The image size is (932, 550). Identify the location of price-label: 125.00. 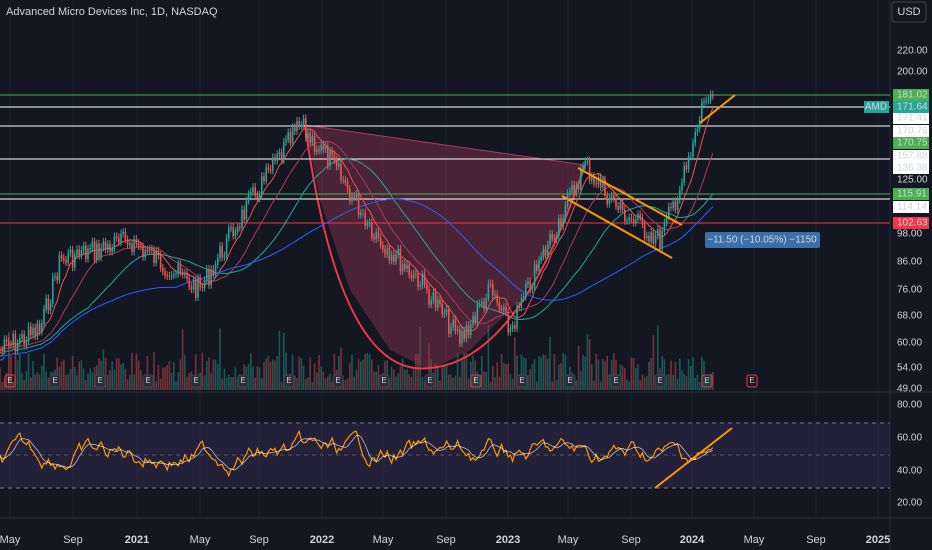
(912, 180).